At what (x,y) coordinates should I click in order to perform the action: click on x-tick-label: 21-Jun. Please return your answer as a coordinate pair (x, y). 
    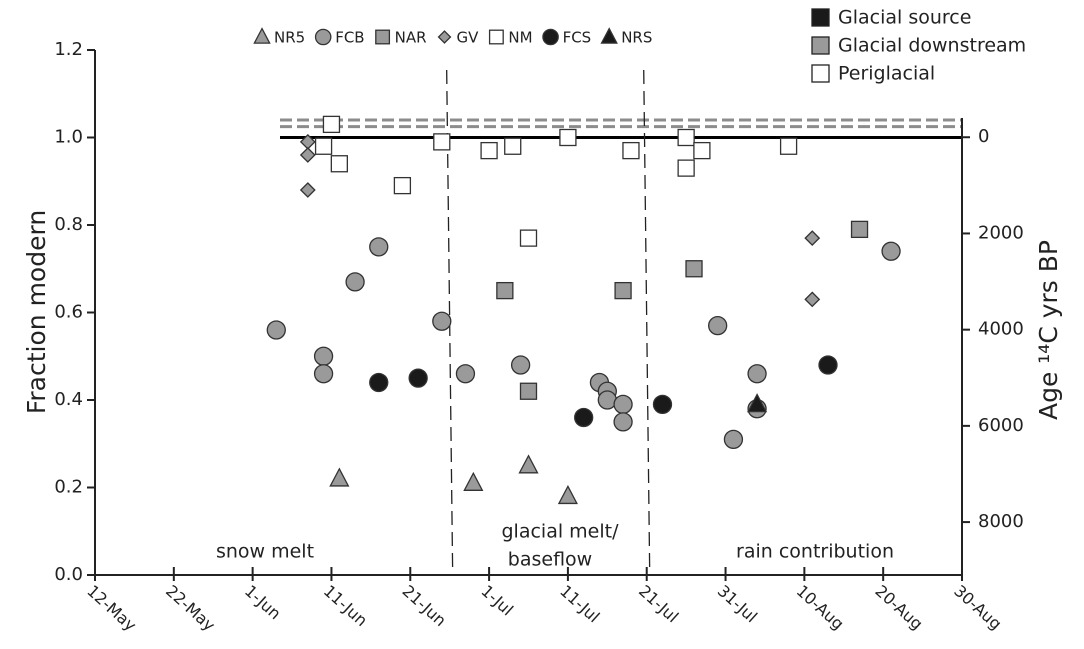
    Looking at the image, I should click on (424, 605).